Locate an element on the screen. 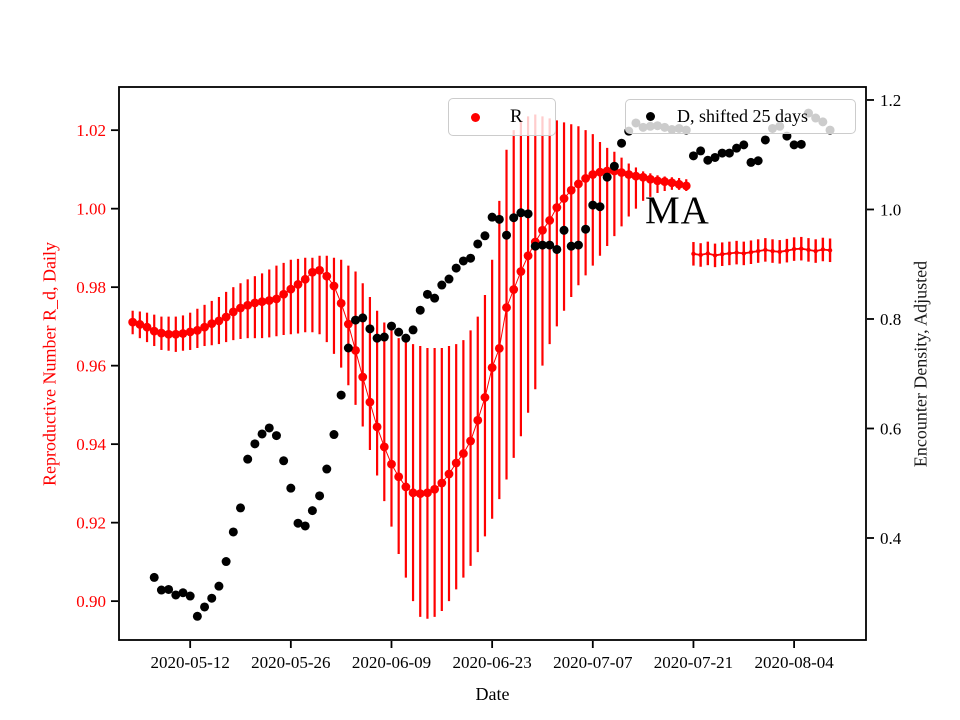  legend-d: D, shifted 25 days is located at coordinates (740, 116).